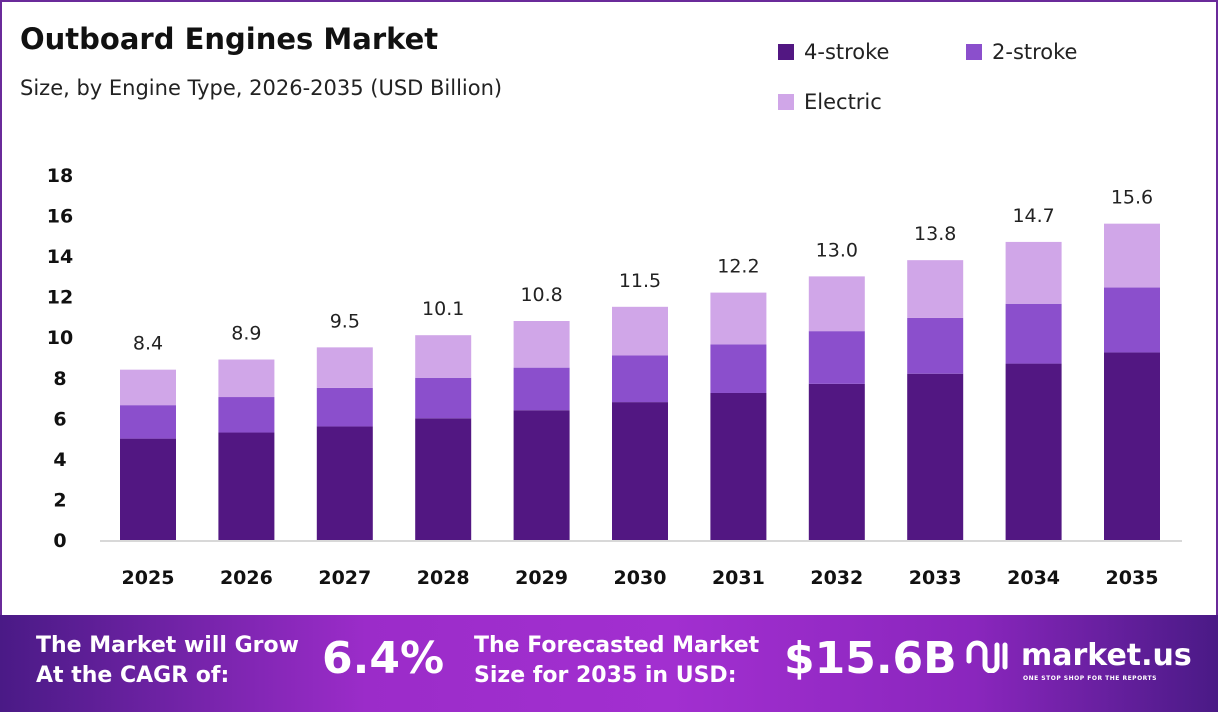 The image size is (1218, 712). I want to click on y-tick-label: 4, so click(59, 460).